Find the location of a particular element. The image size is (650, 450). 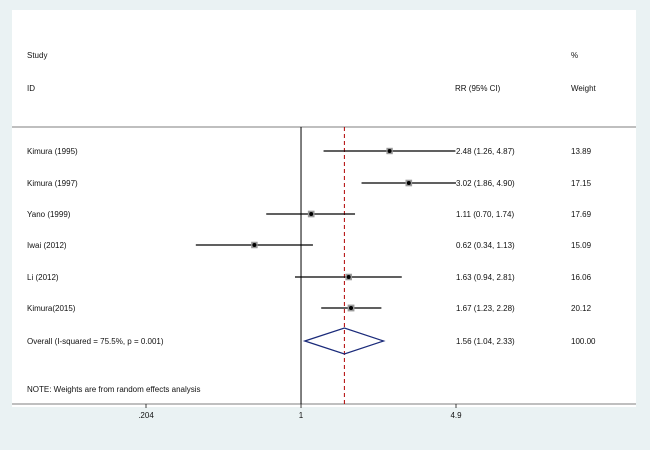

weight-text: 16.06 is located at coordinates (581, 277).